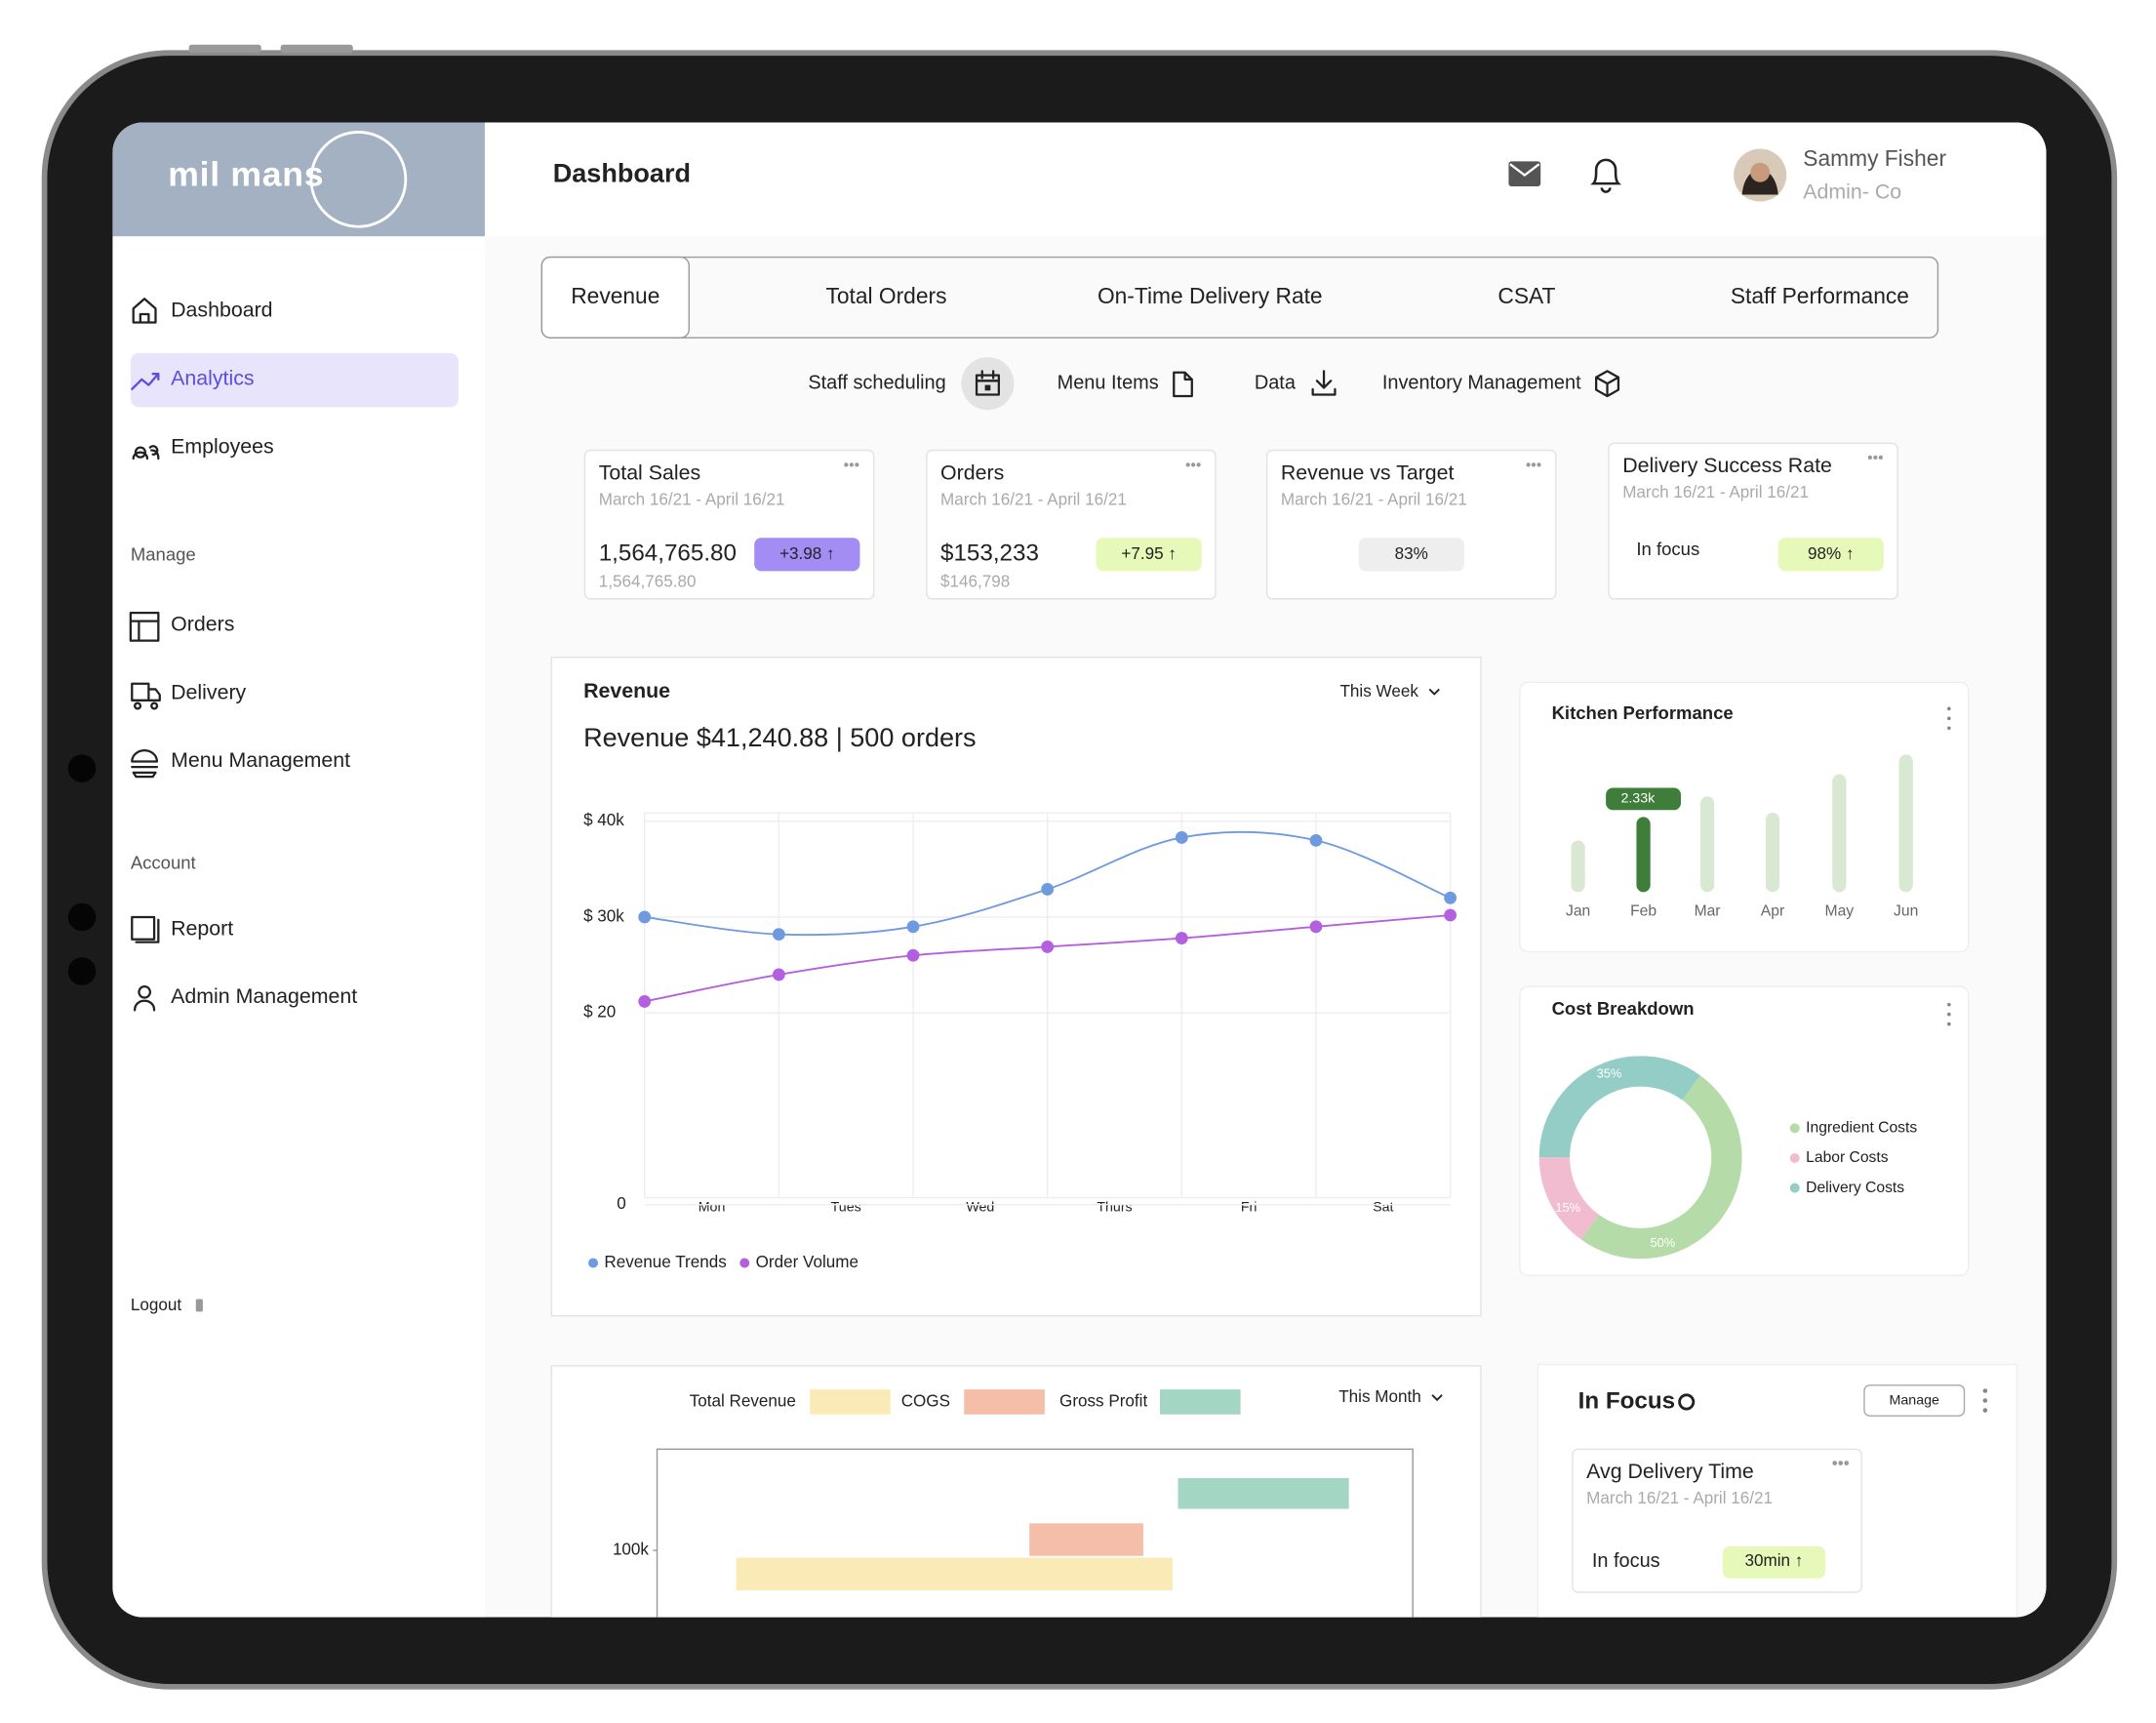 The image size is (2156, 1723). What do you see at coordinates (202, 928) in the screenshot?
I see `nav-item: Report` at bounding box center [202, 928].